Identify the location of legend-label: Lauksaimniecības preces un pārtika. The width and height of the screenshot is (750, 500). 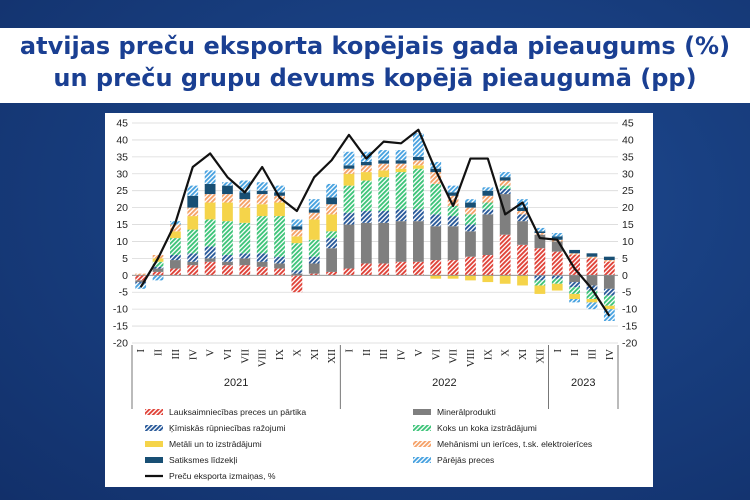
(237, 412).